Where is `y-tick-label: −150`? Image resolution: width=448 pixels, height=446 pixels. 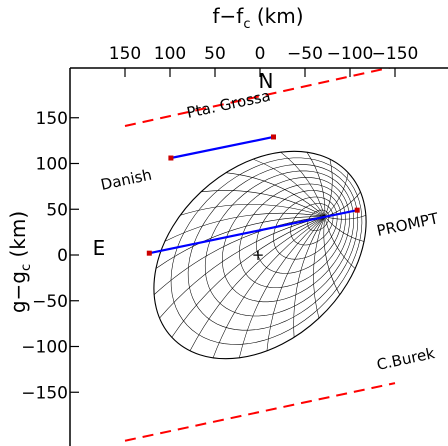 y-tick-label: −150 is located at coordinates (44, 393).